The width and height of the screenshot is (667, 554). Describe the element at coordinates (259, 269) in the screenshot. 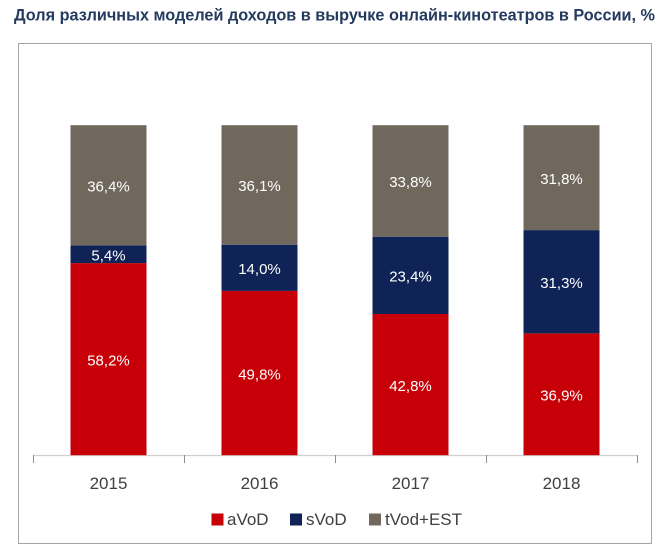

I see `svg-text: 14,0%` at that location.